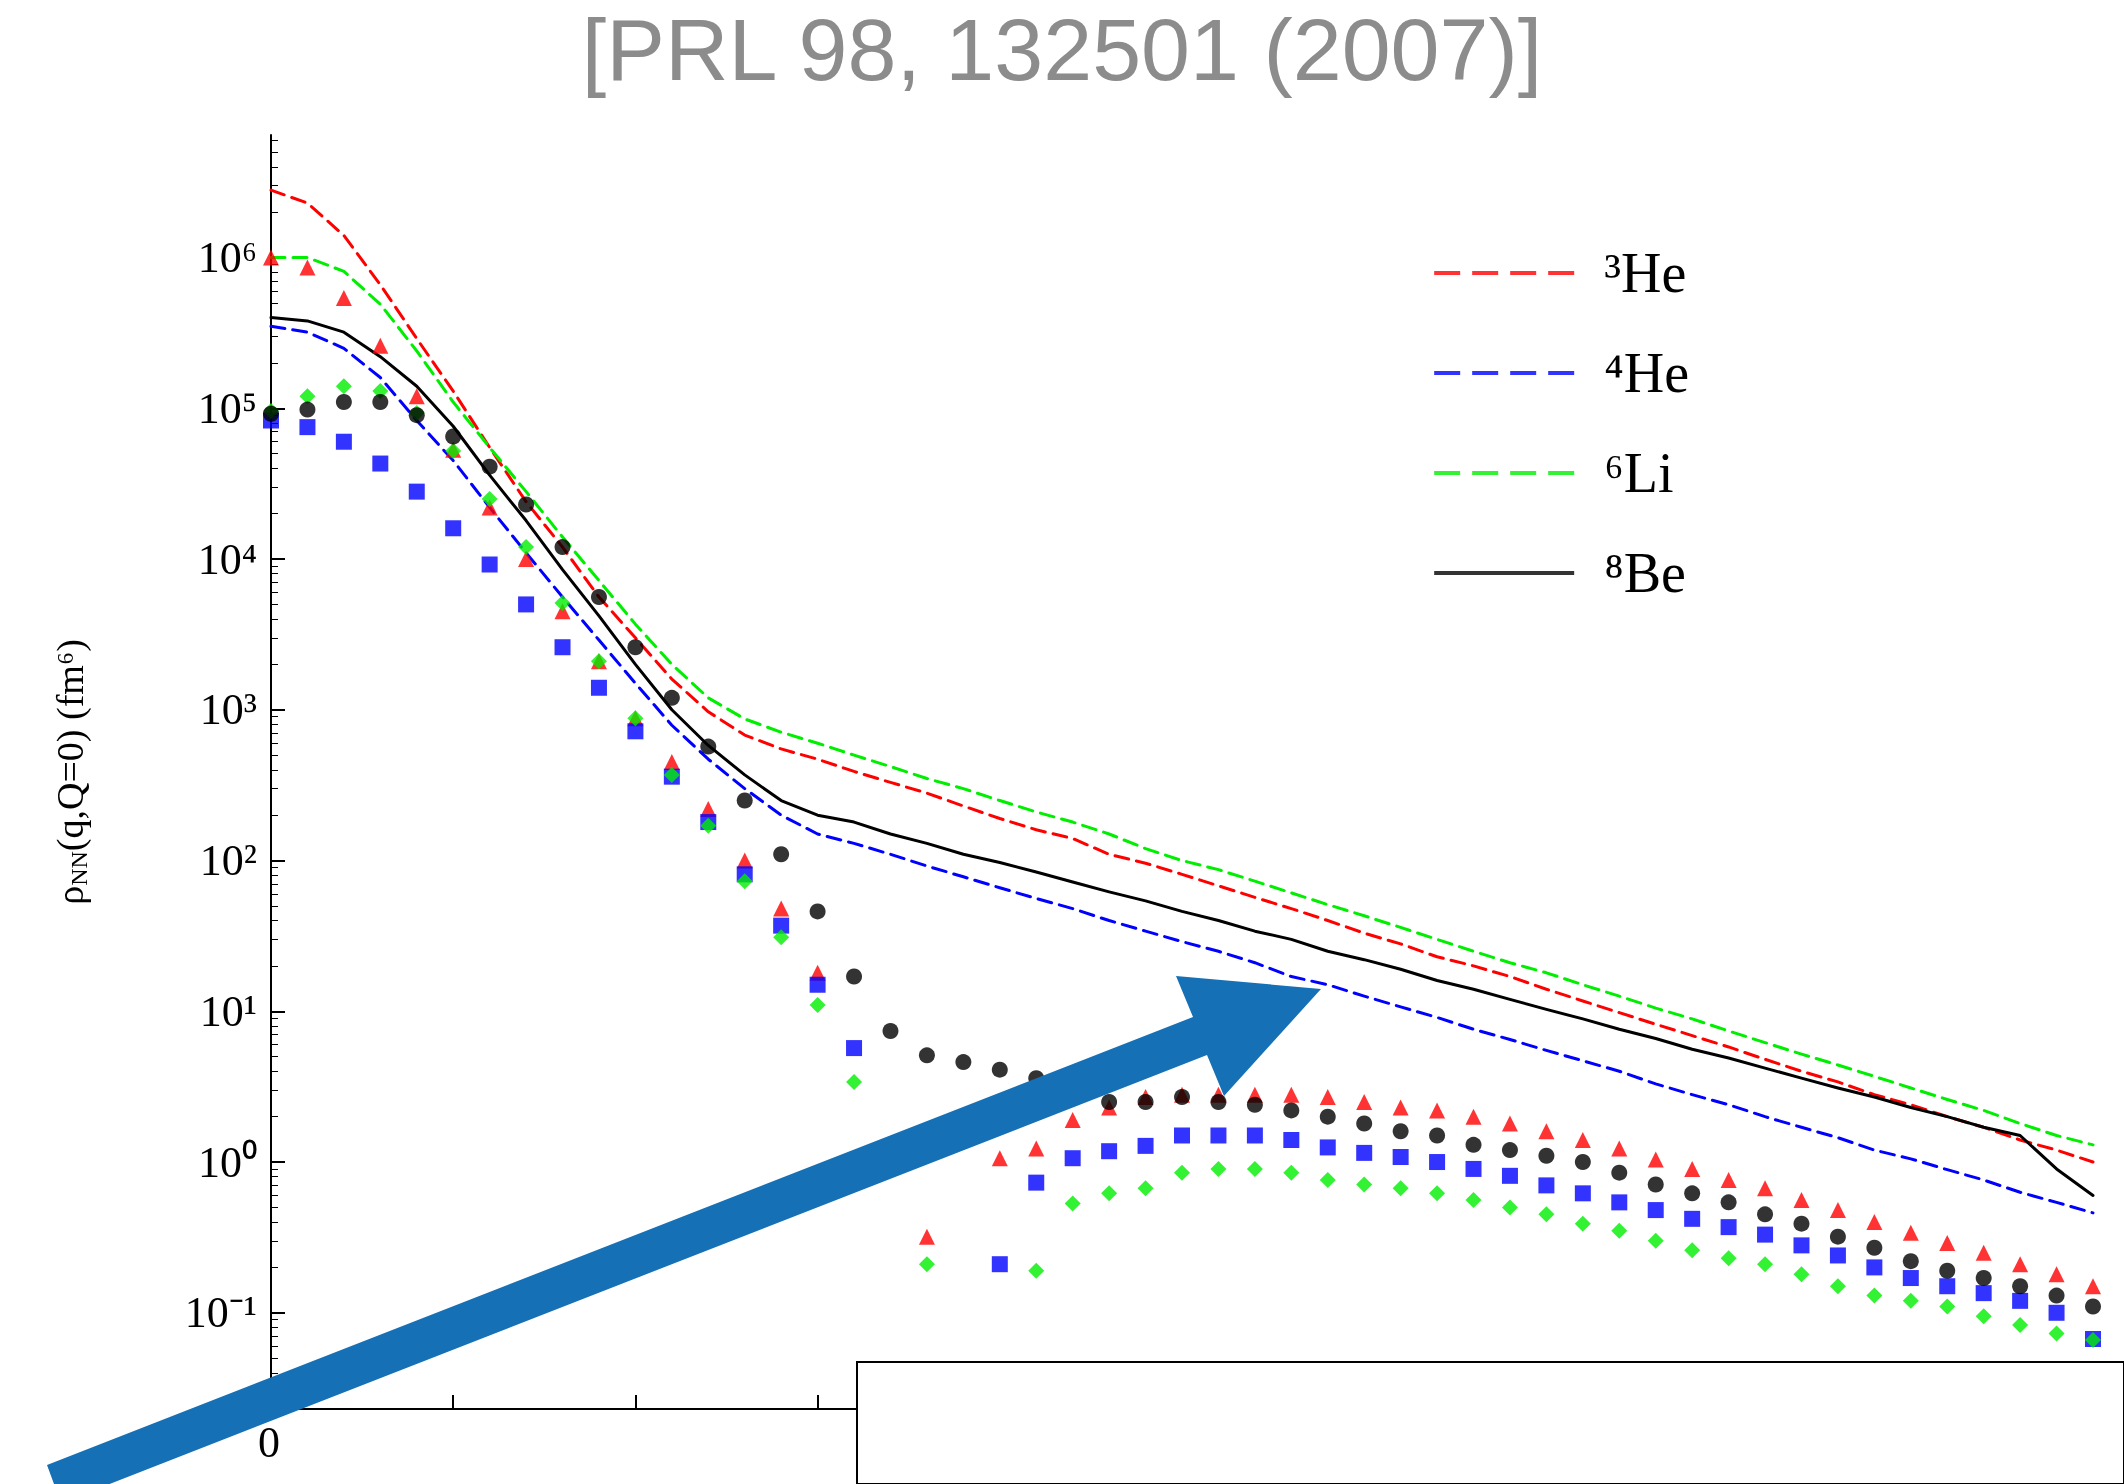 The image size is (2124, 1484). What do you see at coordinates (1062, 49) in the screenshot?
I see `chart-title: [PRL 98, 132501 (2007)]` at bounding box center [1062, 49].